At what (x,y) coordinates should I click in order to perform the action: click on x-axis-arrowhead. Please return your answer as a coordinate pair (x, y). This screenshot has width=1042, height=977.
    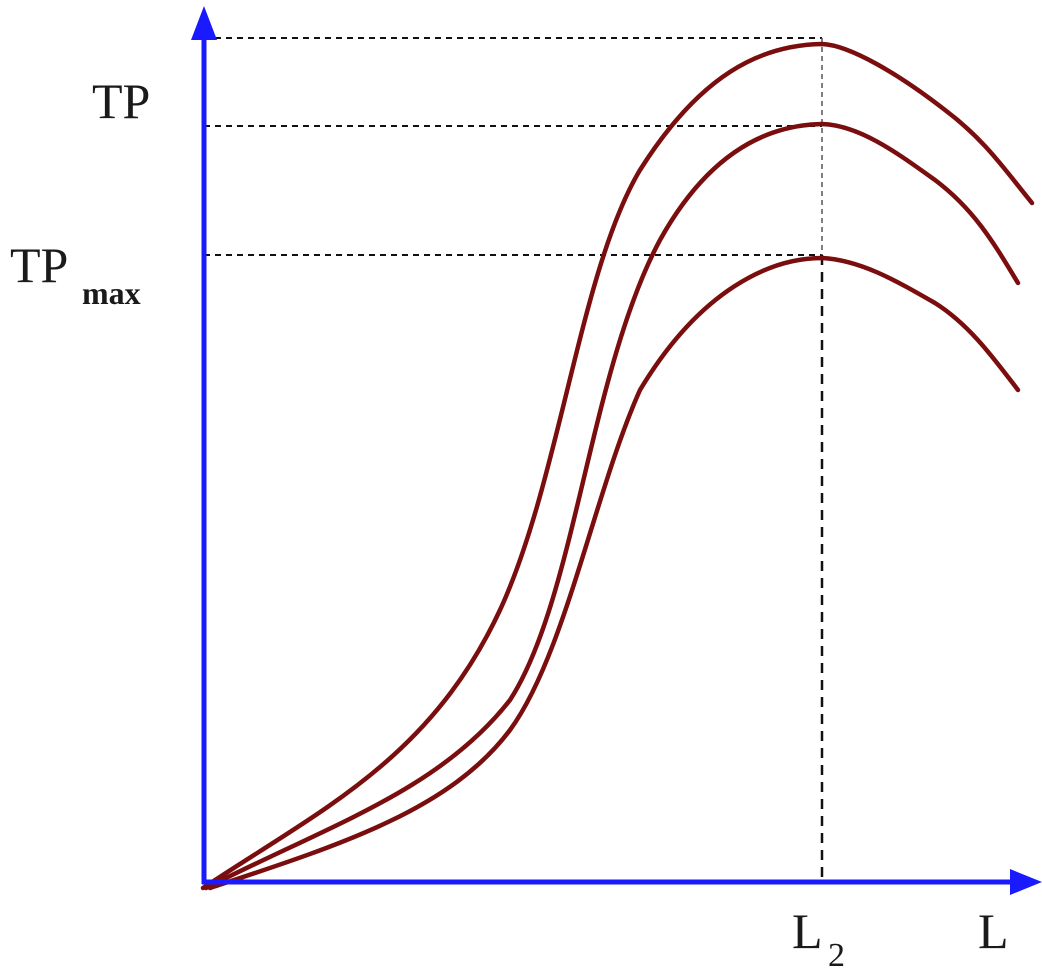
    Looking at the image, I should click on (1026, 882).